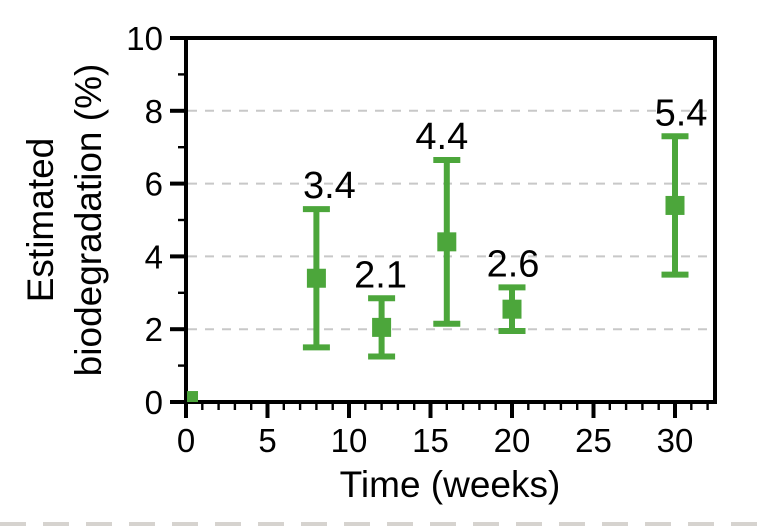  I want to click on y-tick-label-8: 8, so click(154, 111).